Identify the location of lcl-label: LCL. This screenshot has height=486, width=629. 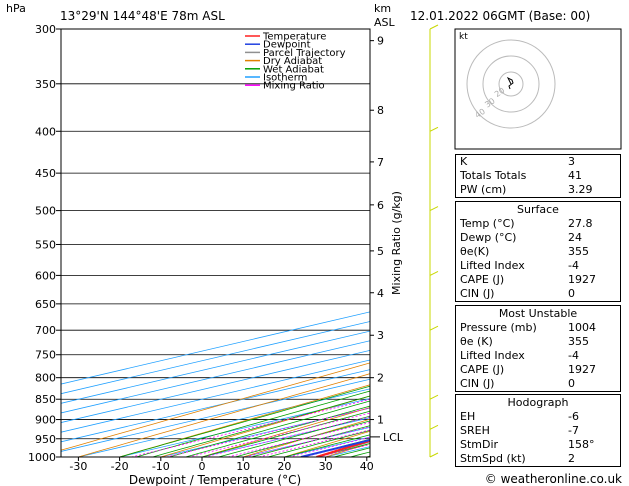
(393, 437).